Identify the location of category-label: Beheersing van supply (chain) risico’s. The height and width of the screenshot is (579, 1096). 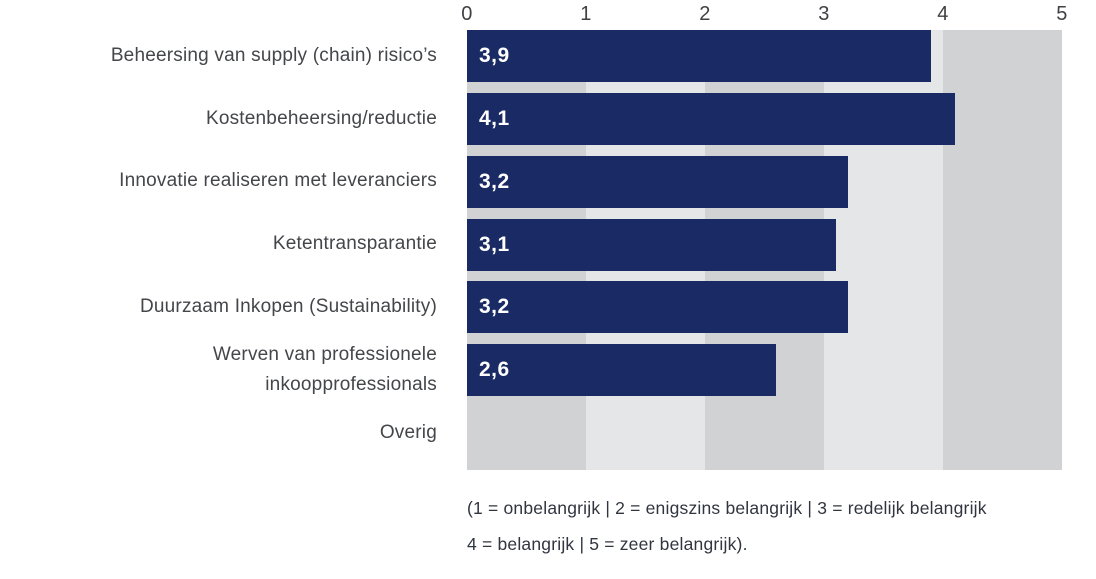
(273, 55).